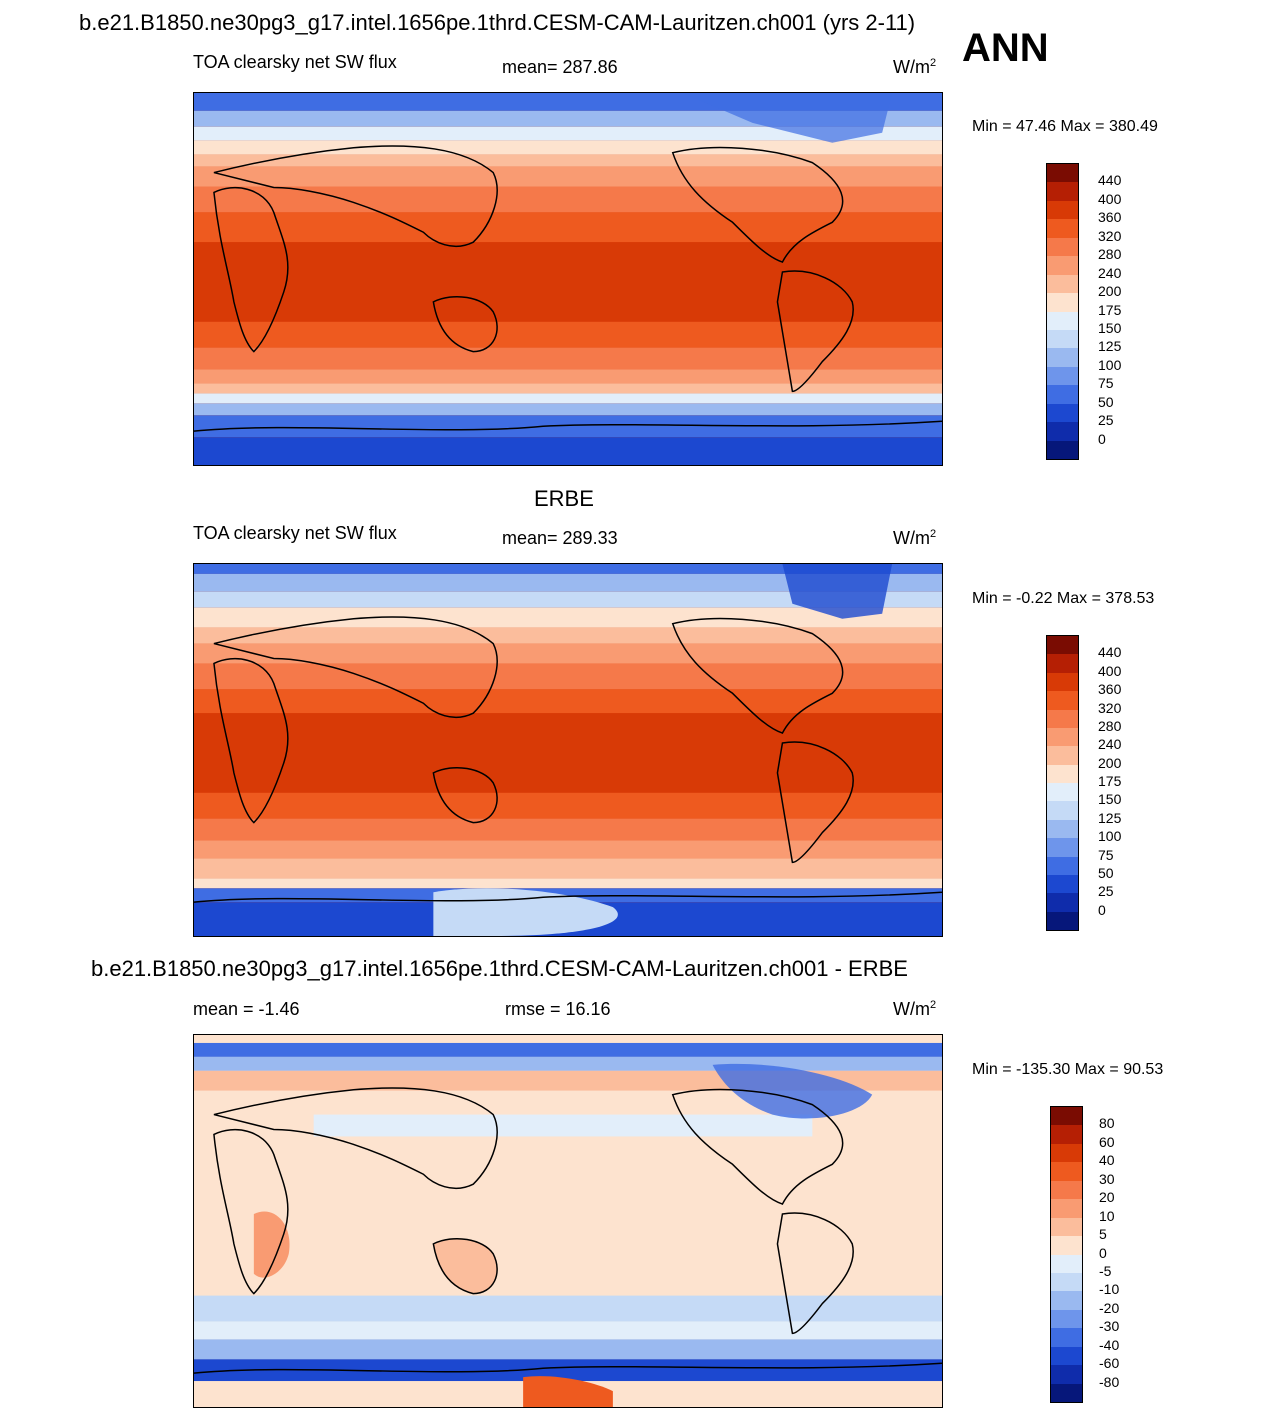 This screenshot has width=1285, height=1416. Describe the element at coordinates (1107, 1197) in the screenshot. I see `colorbar-diff-label: 20` at that location.